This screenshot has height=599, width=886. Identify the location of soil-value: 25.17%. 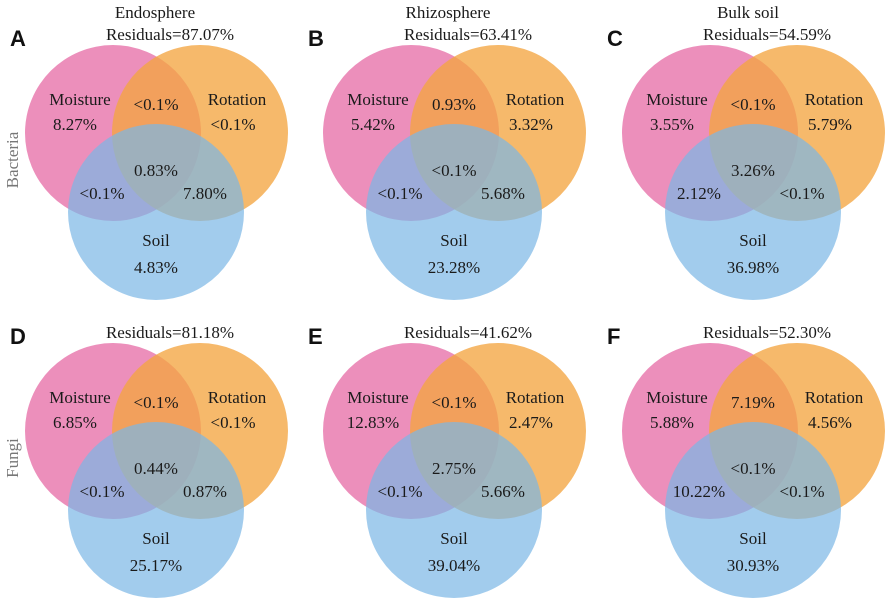
(156, 565).